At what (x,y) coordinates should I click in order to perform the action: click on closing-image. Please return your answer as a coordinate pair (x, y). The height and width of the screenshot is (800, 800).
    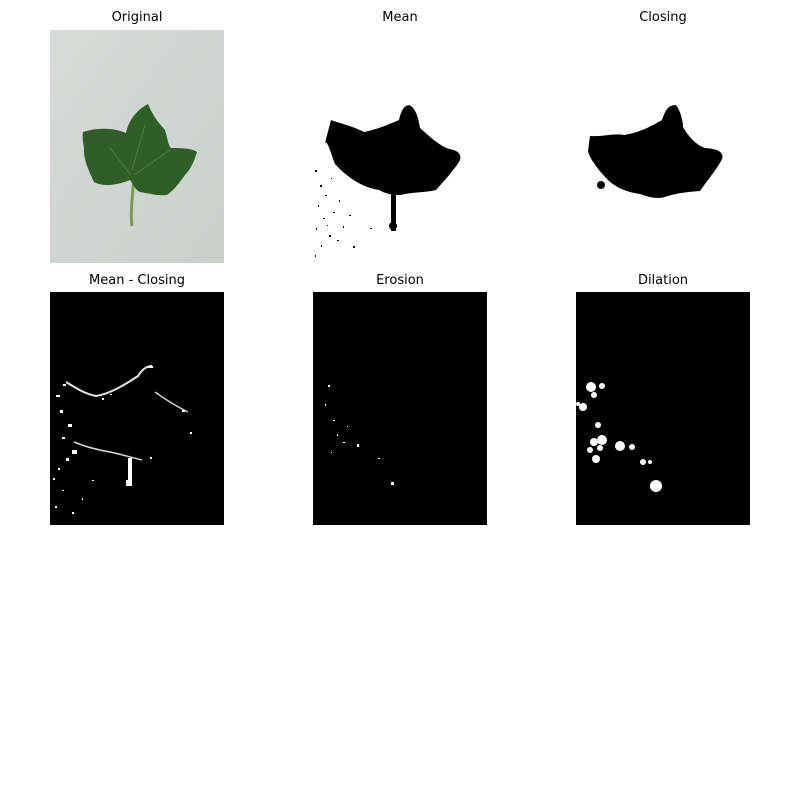
    Looking at the image, I should click on (663, 146).